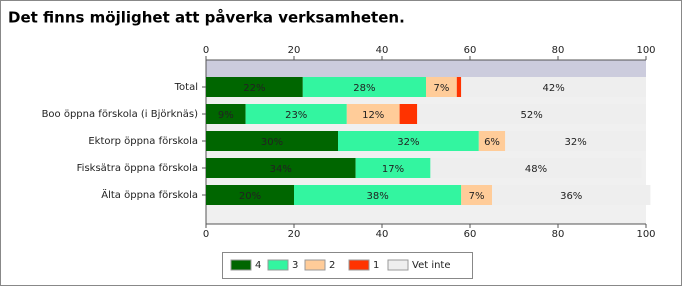 This screenshot has width=682, height=286. Describe the element at coordinates (186, 87) in the screenshot. I see `y-tick-label: Total` at that location.